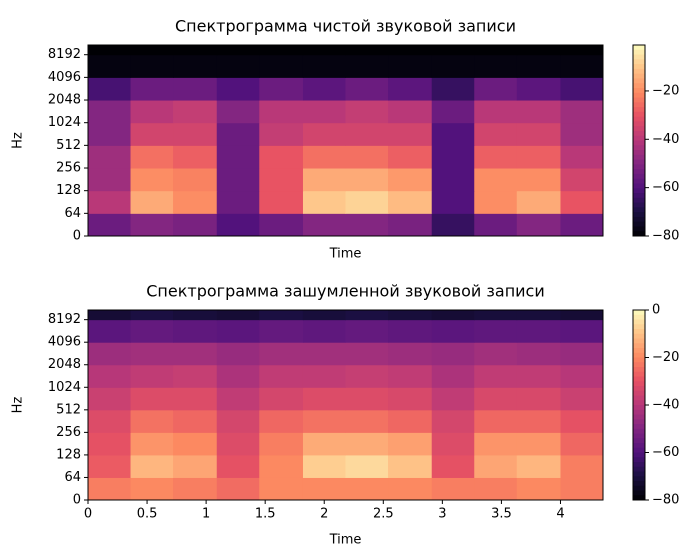 This screenshot has height=551, width=690. Describe the element at coordinates (18, 405) in the screenshot. I see `y-axis-label: Hz` at that location.